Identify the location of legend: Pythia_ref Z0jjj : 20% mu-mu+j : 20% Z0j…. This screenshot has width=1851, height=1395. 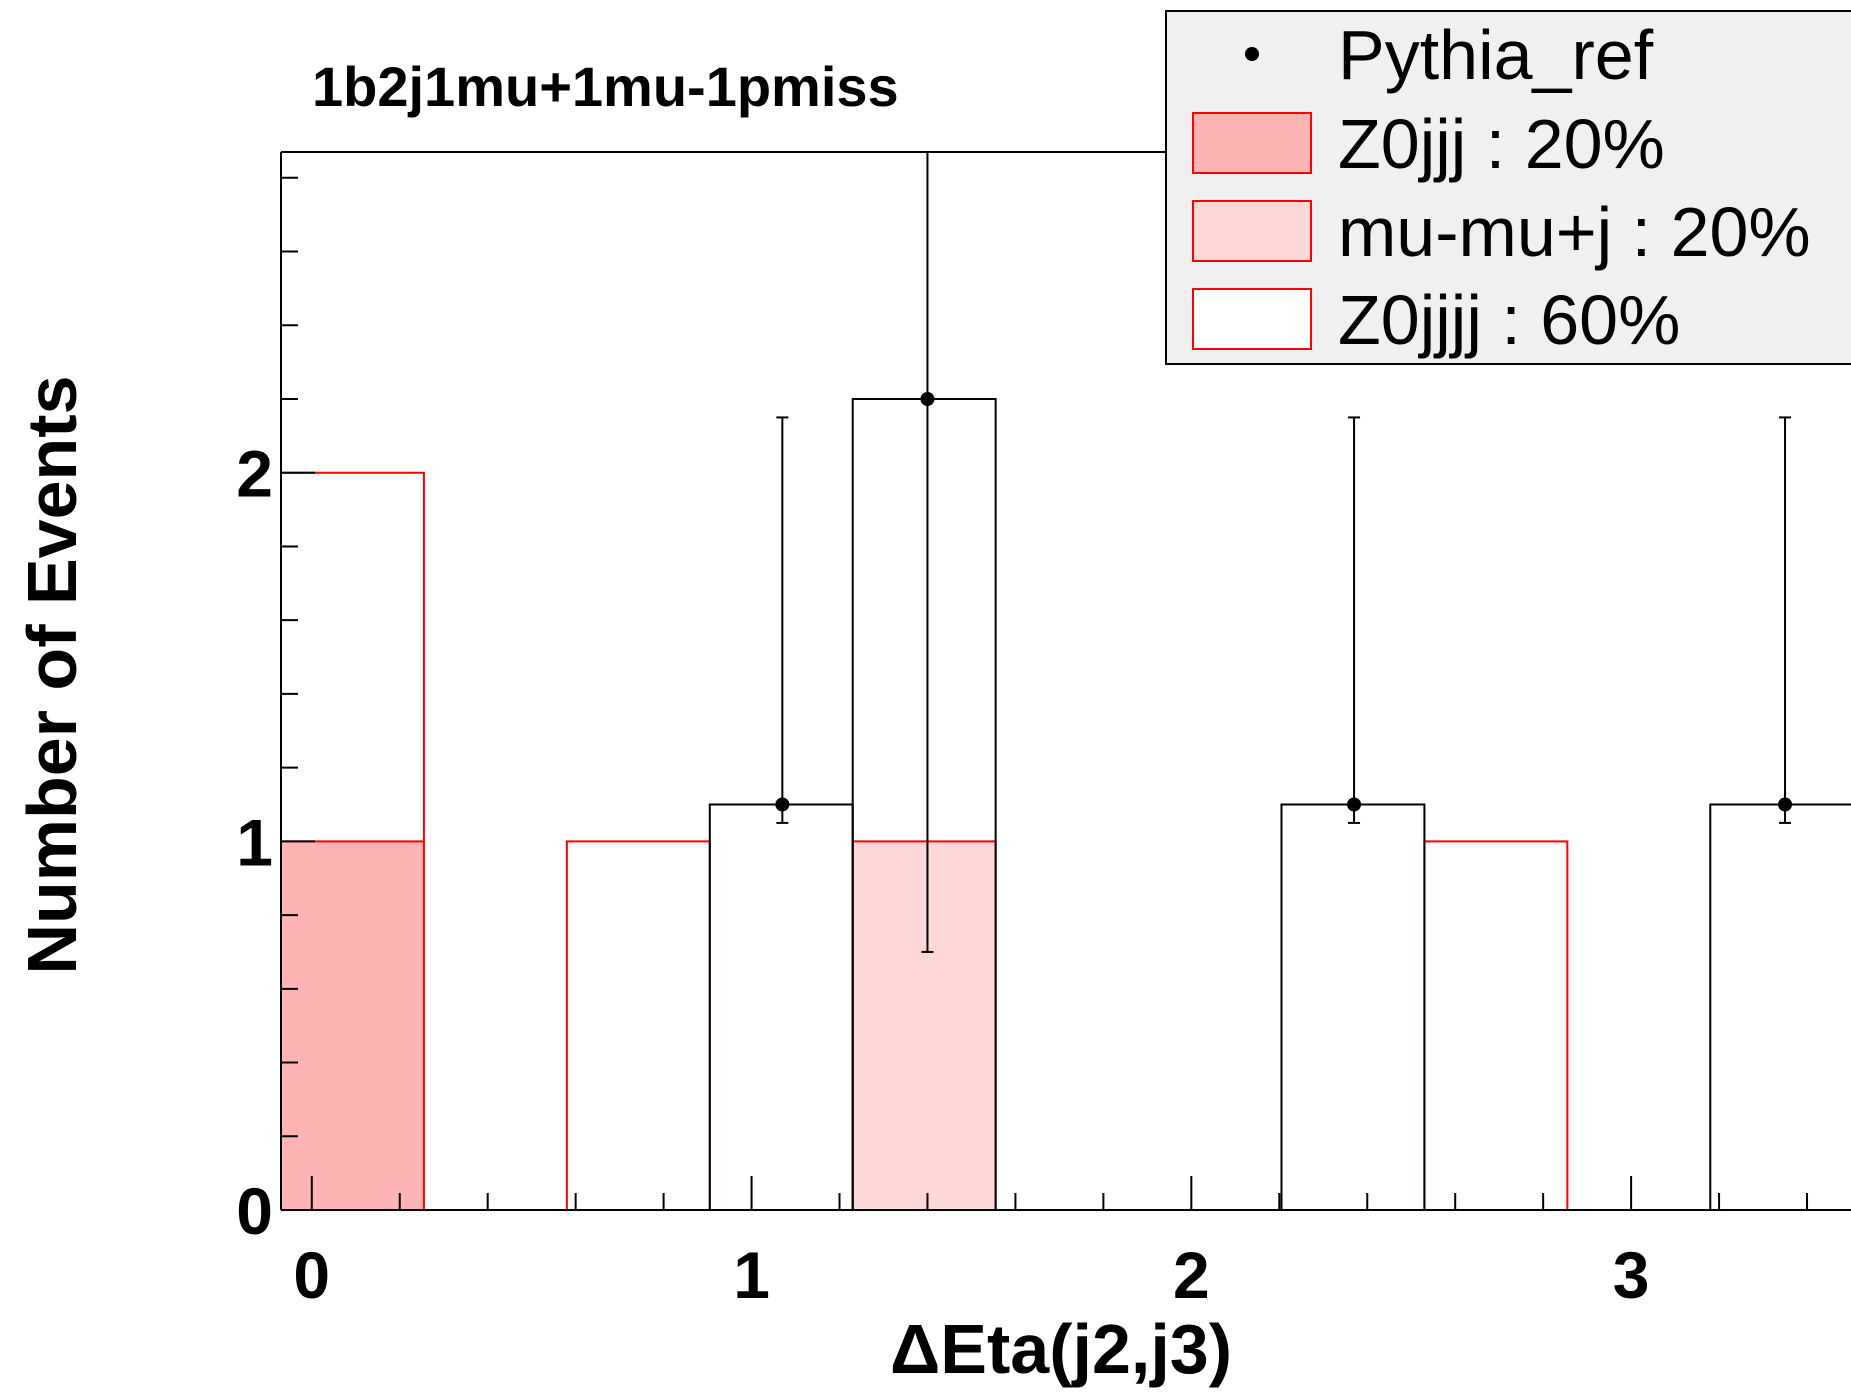
(1508, 187).